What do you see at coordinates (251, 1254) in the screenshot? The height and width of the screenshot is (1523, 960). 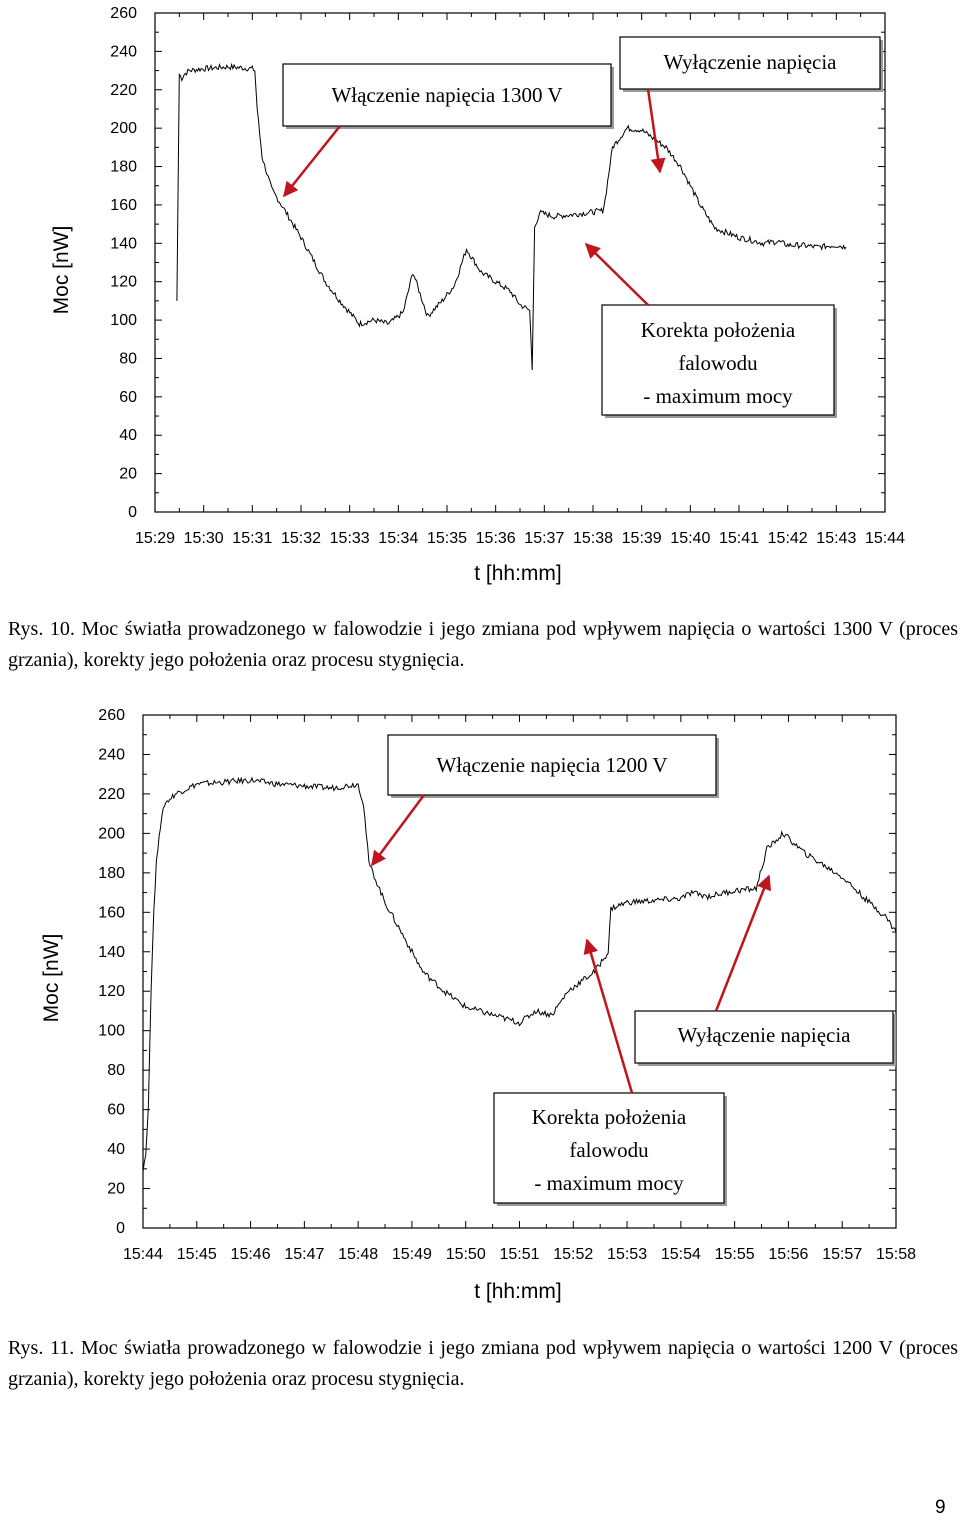 I see `x-tick-label: 15:46` at bounding box center [251, 1254].